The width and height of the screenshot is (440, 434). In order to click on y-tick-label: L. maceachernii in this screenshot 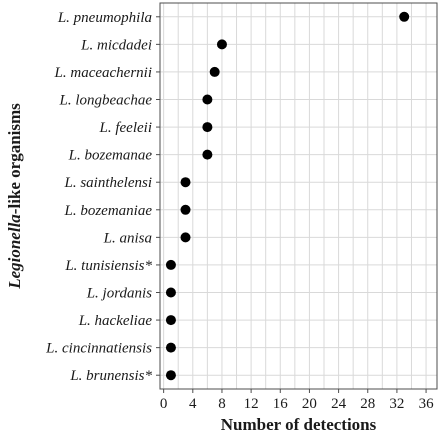, I will do `click(103, 73)`.